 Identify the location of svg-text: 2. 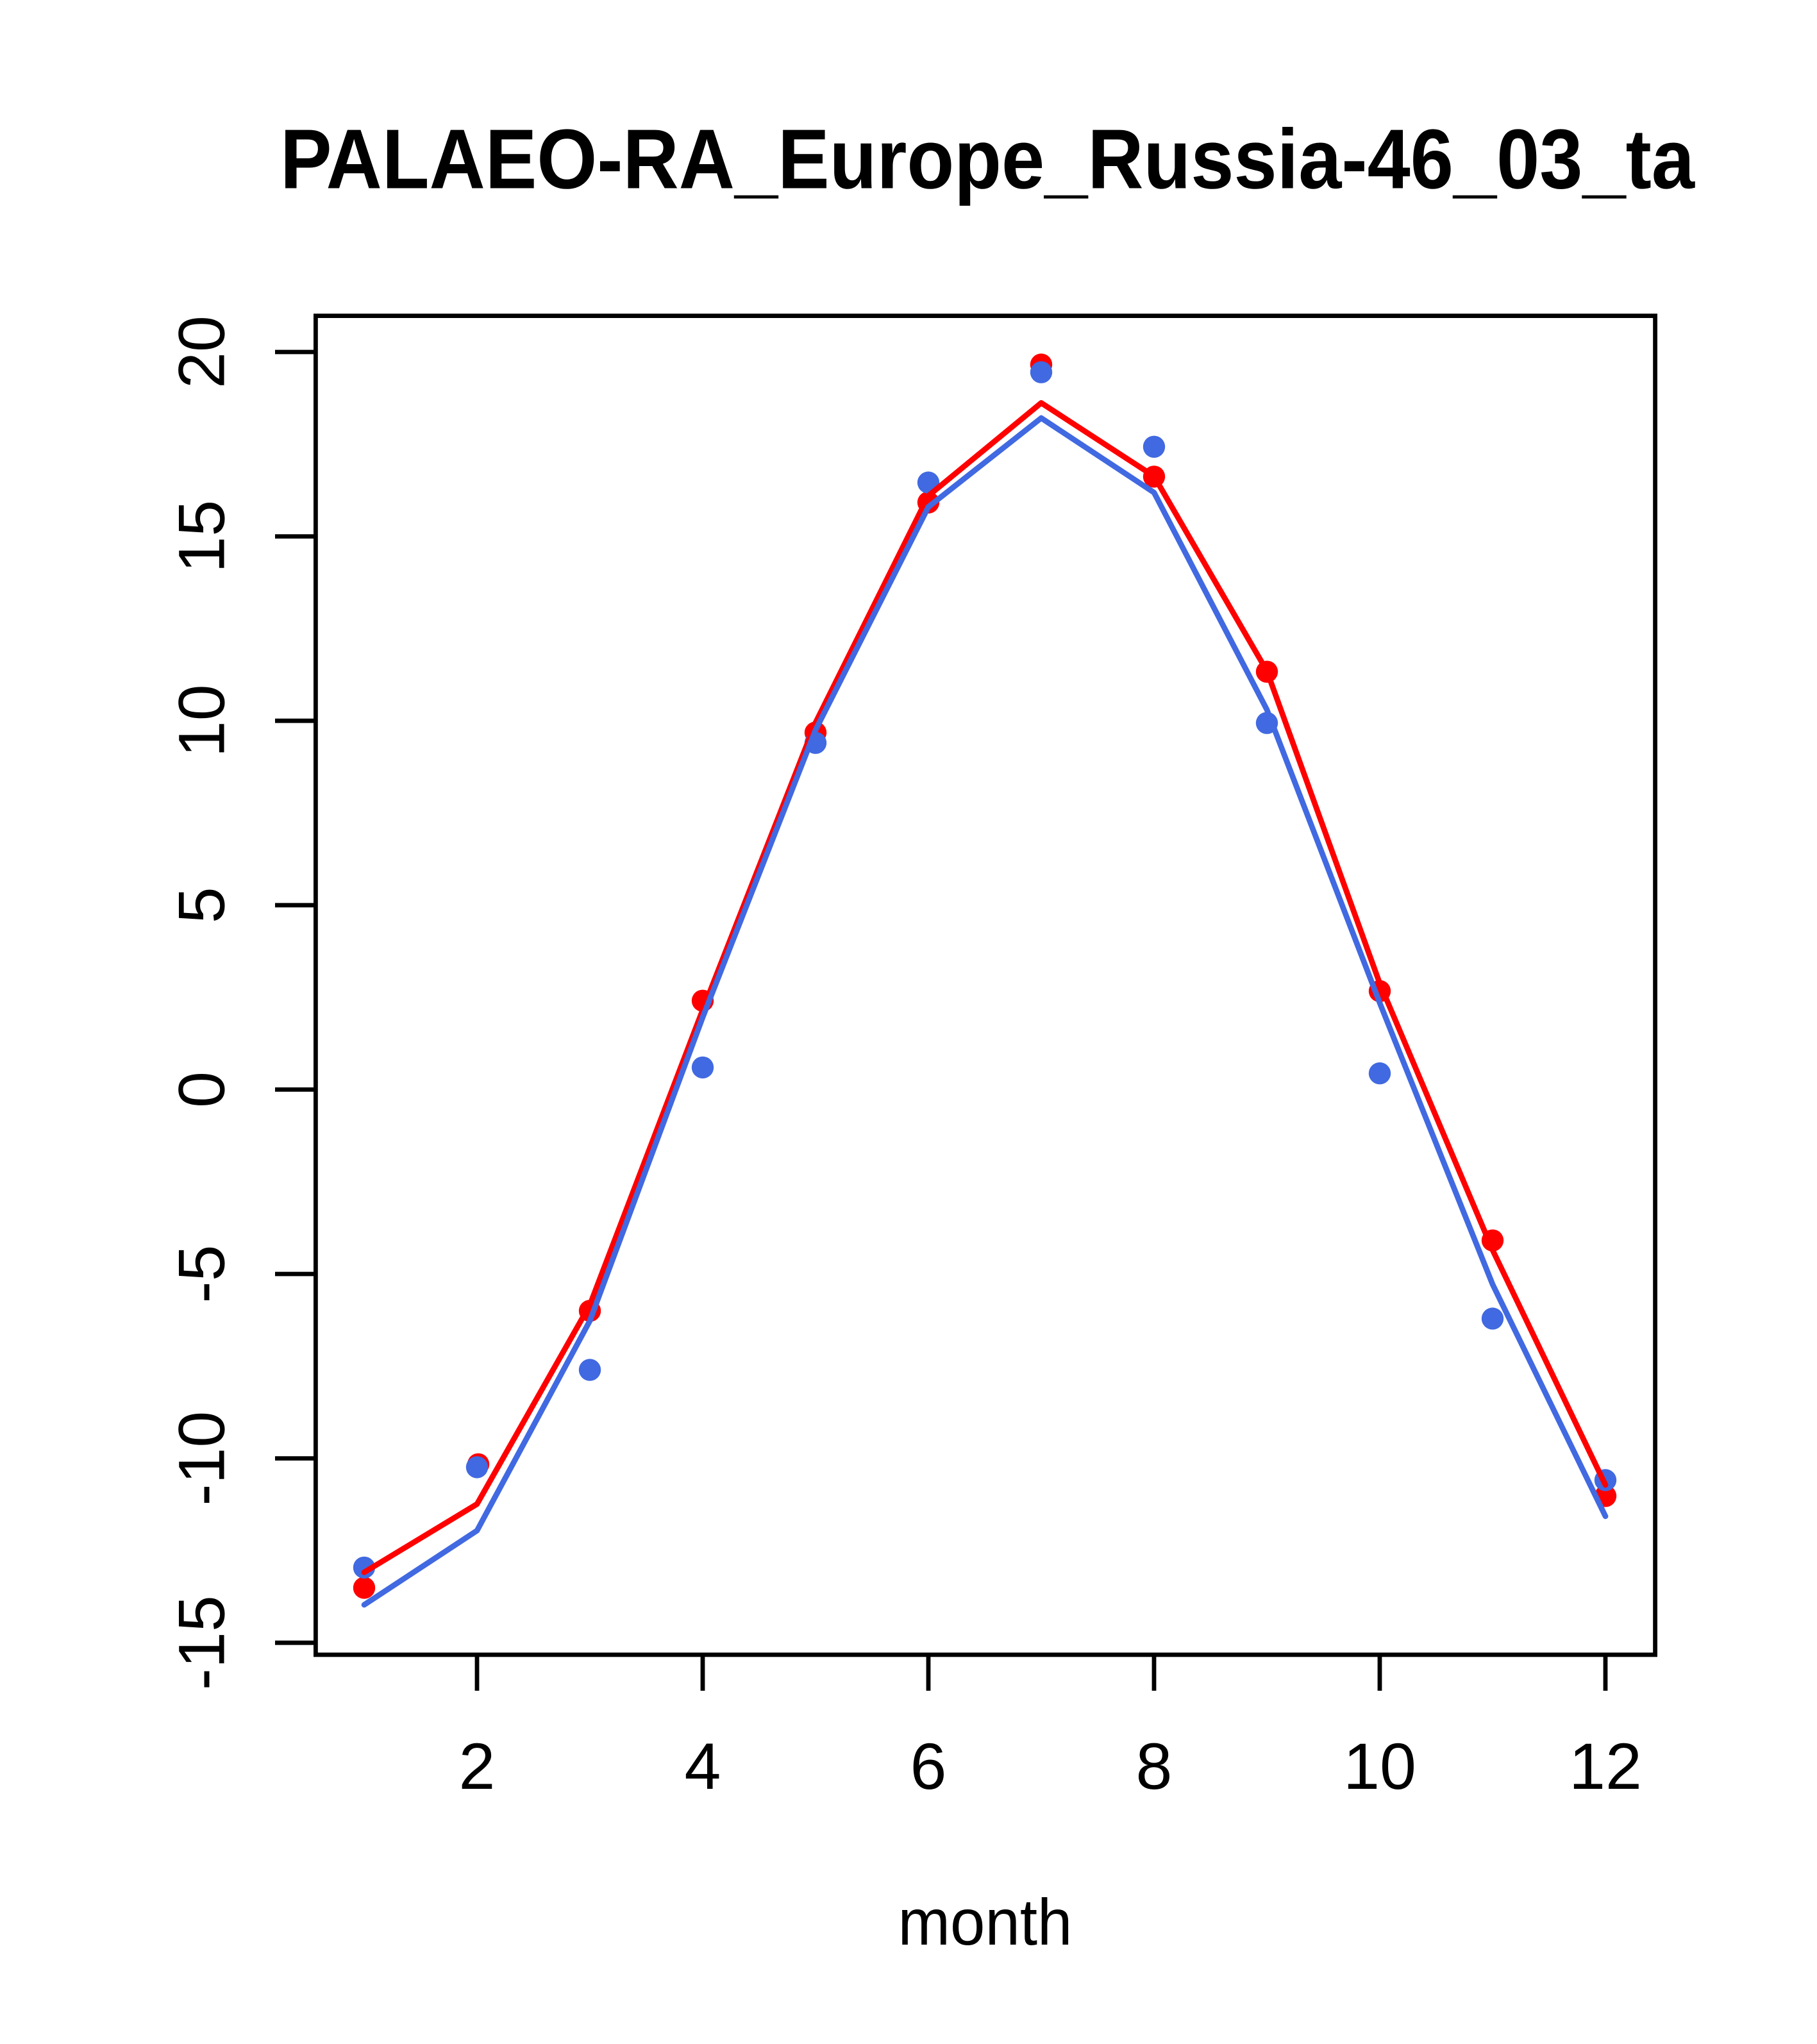
(477, 1766).